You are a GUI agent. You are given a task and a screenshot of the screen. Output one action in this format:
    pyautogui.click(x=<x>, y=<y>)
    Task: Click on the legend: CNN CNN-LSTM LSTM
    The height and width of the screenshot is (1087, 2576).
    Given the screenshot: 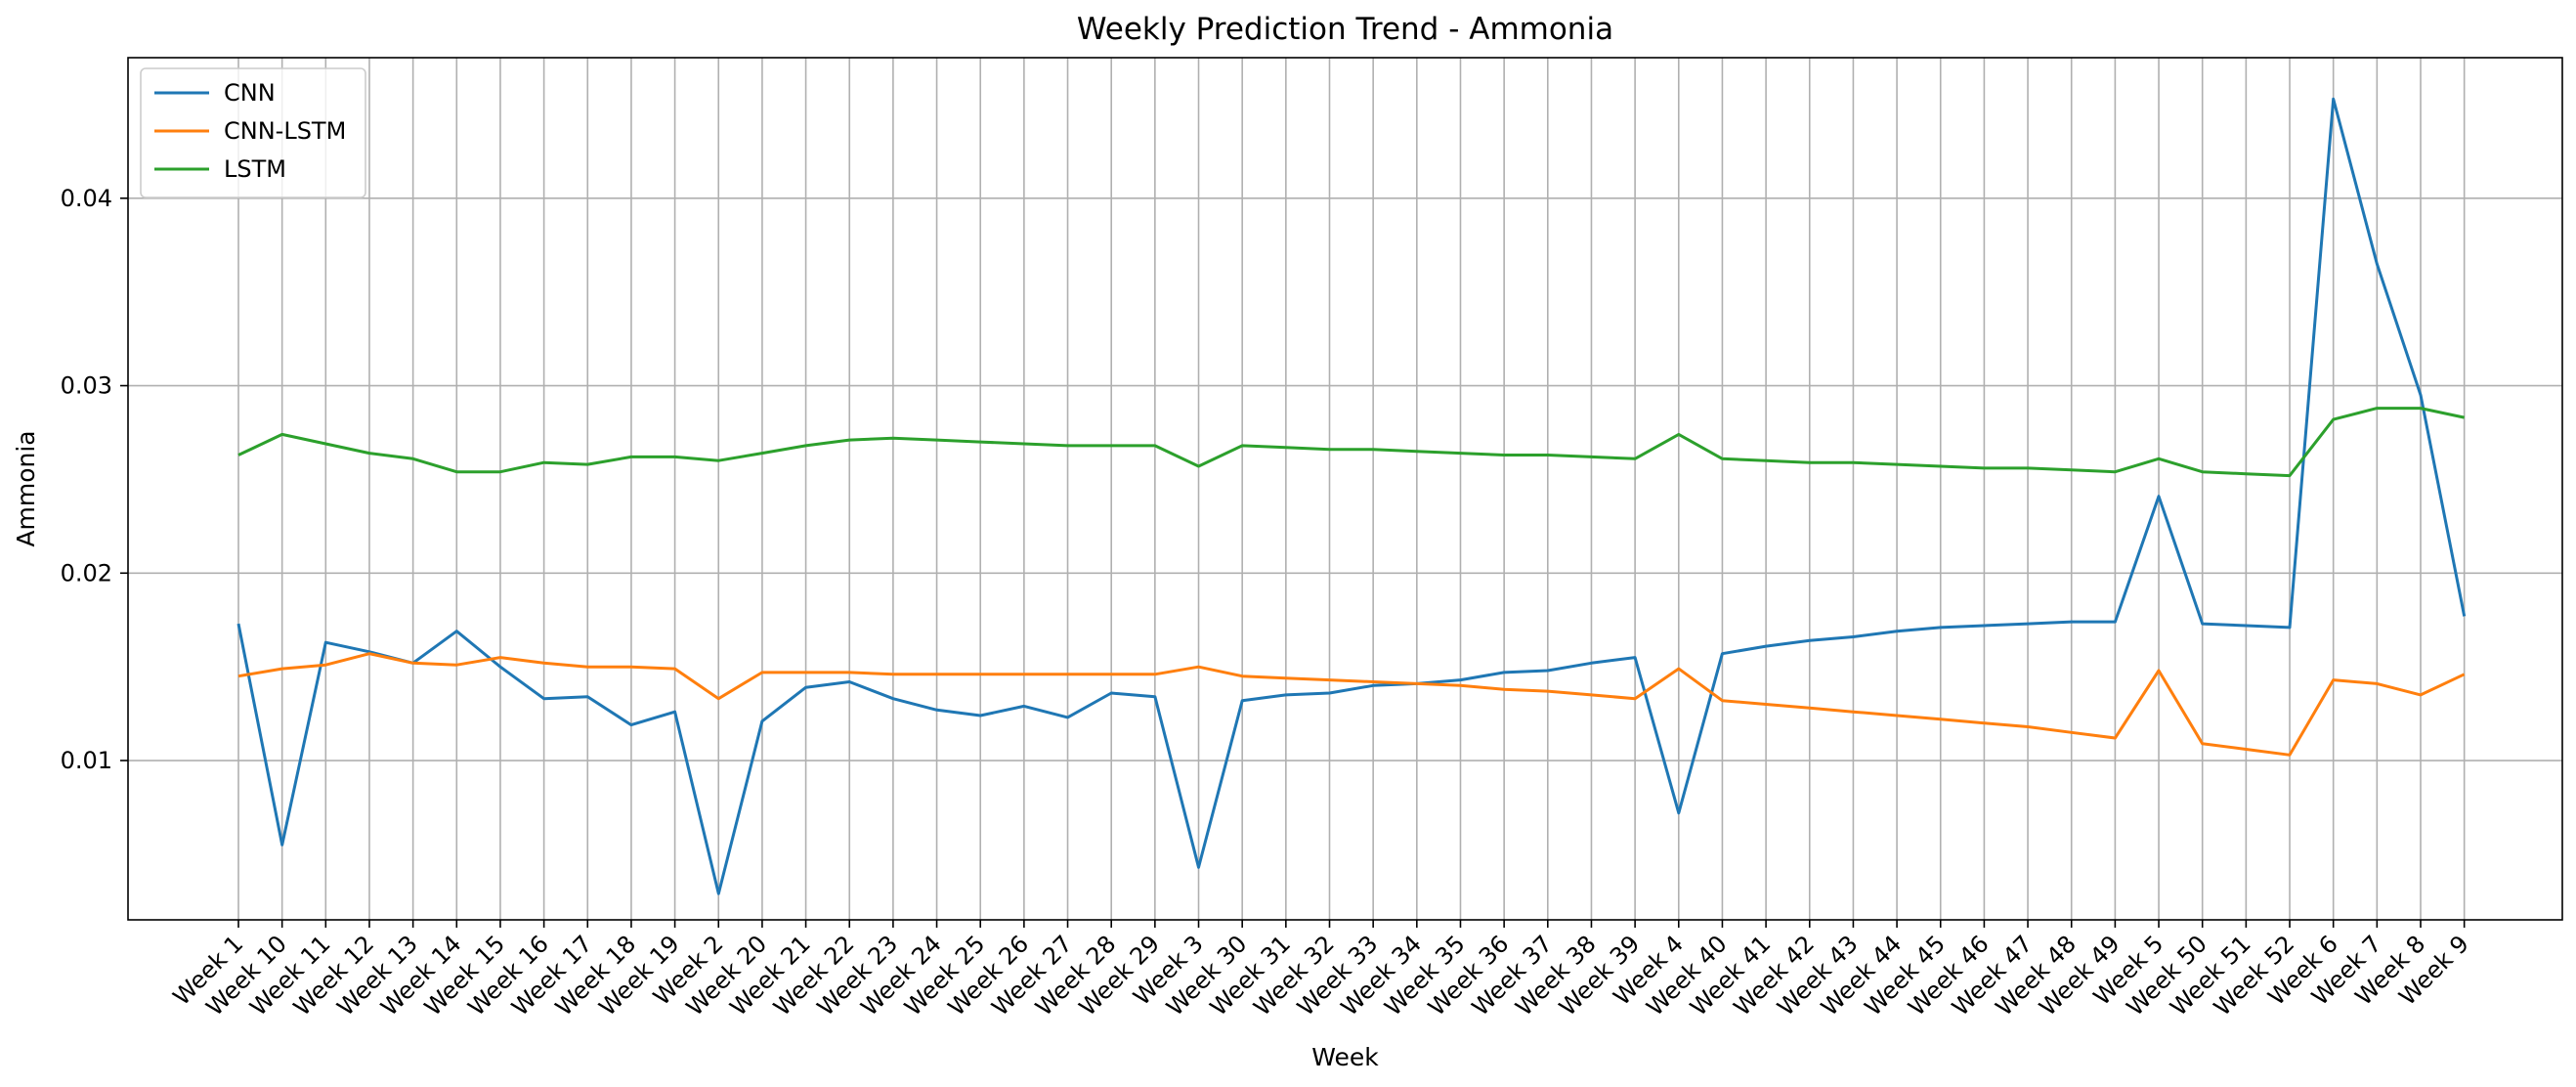 What is the action you would take?
    pyautogui.click(x=253, y=132)
    